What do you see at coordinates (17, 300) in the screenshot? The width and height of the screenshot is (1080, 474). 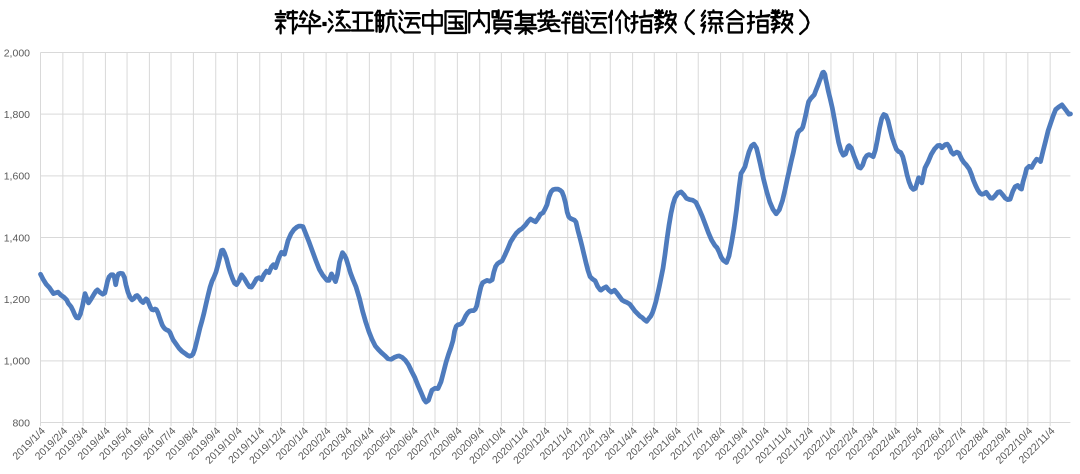 I see `svg-text: 1,200` at bounding box center [17, 300].